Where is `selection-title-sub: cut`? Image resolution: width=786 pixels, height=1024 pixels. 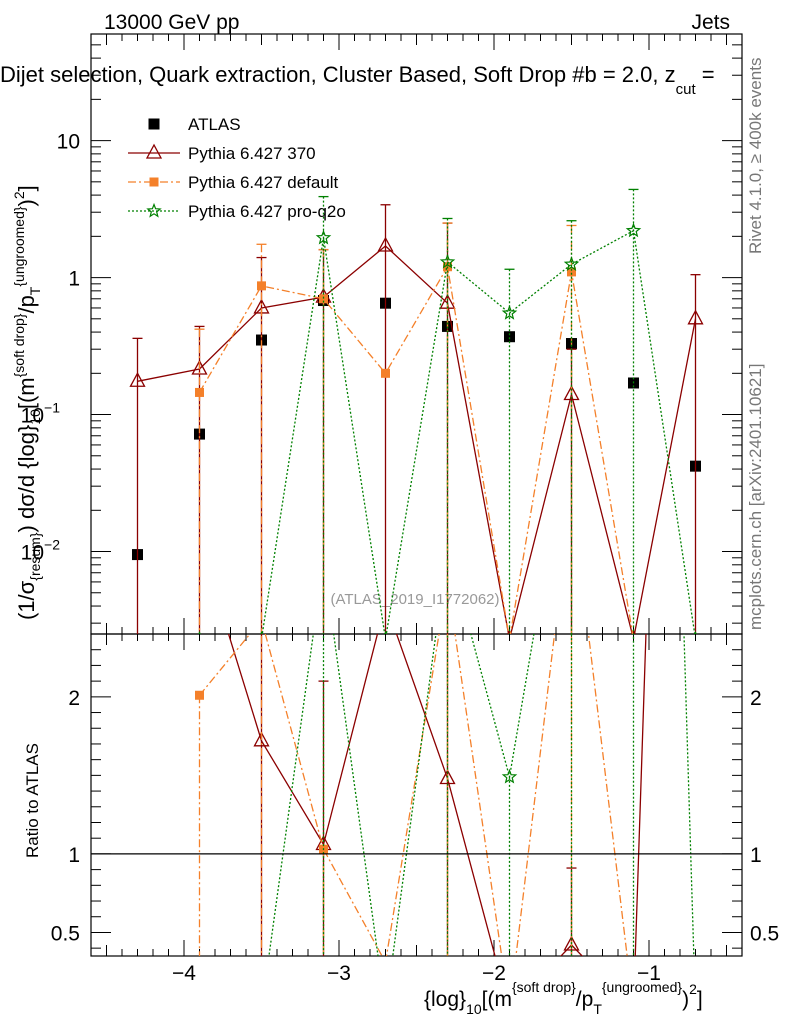
selection-title-sub: cut is located at coordinates (686, 89).